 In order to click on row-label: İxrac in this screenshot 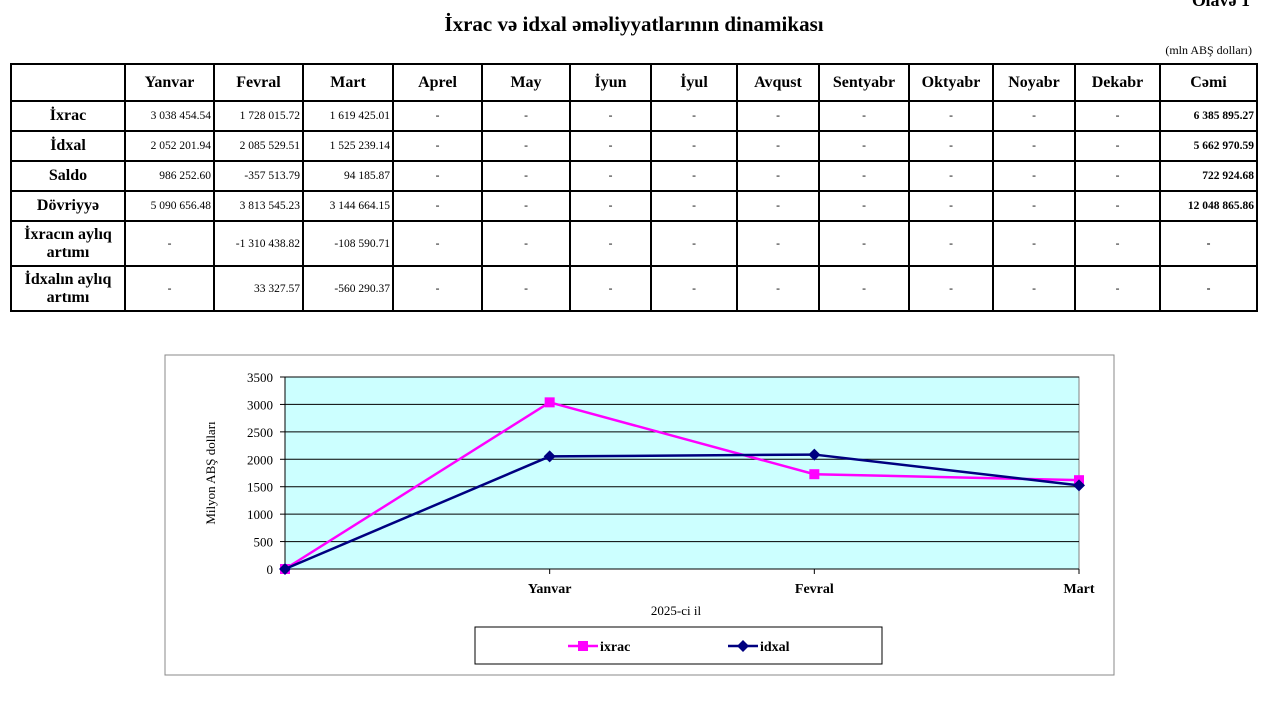, I will do `click(68, 116)`.